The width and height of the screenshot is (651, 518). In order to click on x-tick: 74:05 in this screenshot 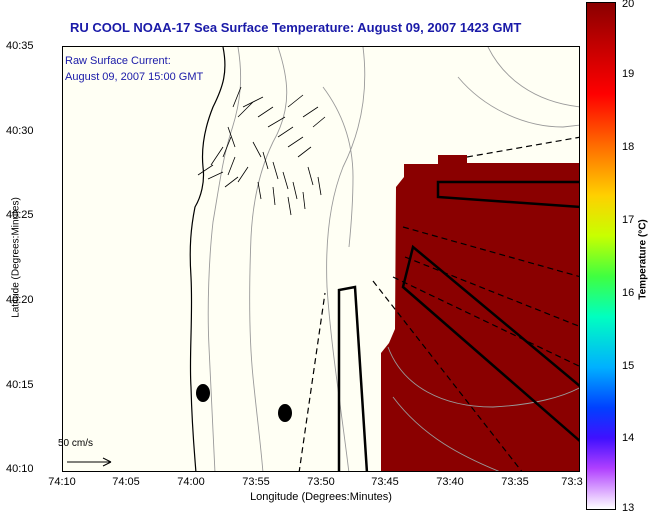, I will do `click(126, 482)`.